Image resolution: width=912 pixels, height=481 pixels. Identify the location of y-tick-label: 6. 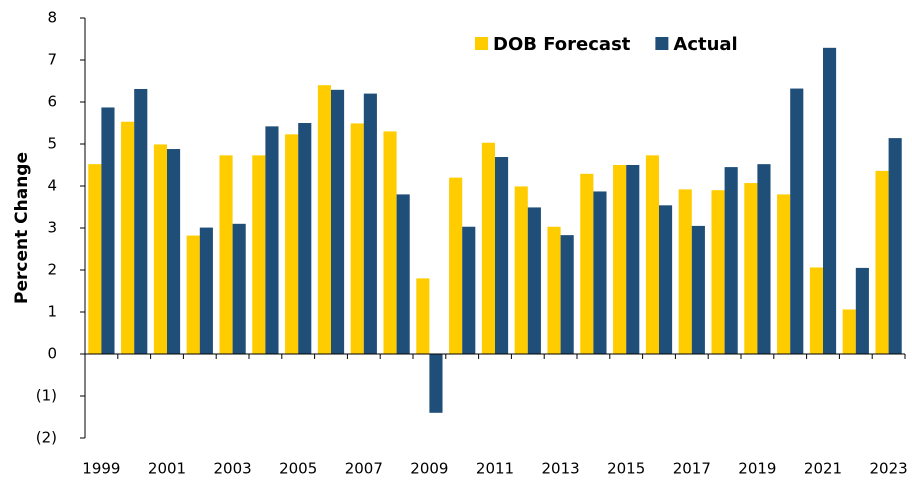
(52, 102).